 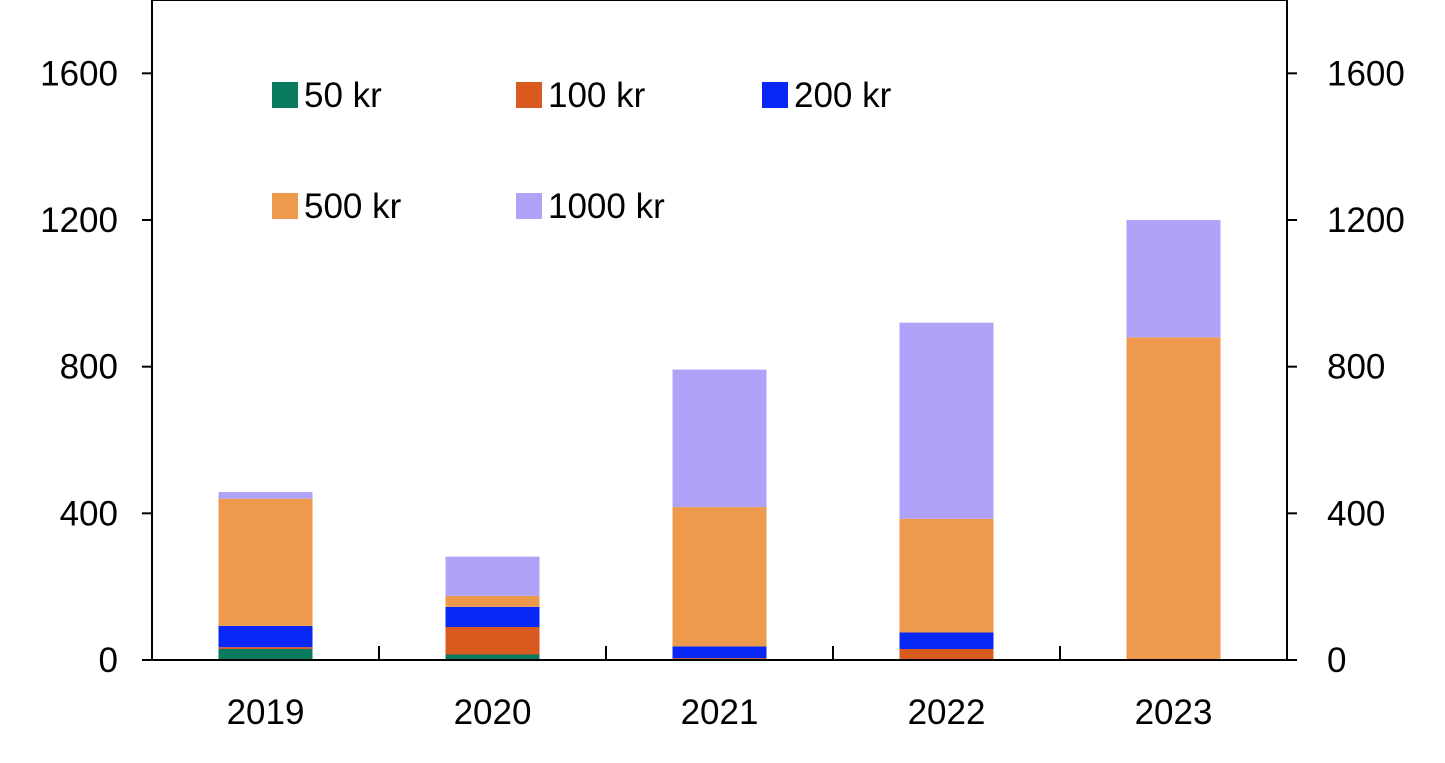 What do you see at coordinates (353, 206) in the screenshot?
I see `legend-label-500kr: 500 kr` at bounding box center [353, 206].